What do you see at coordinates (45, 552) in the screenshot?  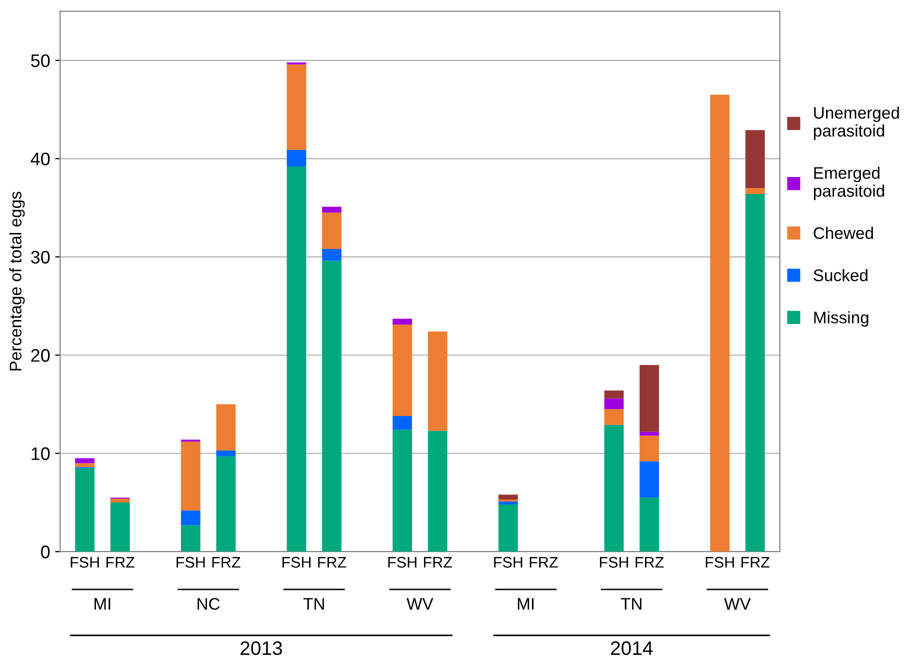 I see `y-tick-label: 0` at bounding box center [45, 552].